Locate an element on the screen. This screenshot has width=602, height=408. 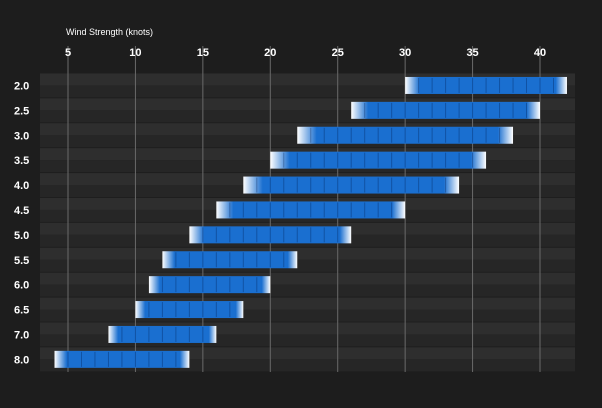
y-category-label: 2.5 is located at coordinates (21, 111).